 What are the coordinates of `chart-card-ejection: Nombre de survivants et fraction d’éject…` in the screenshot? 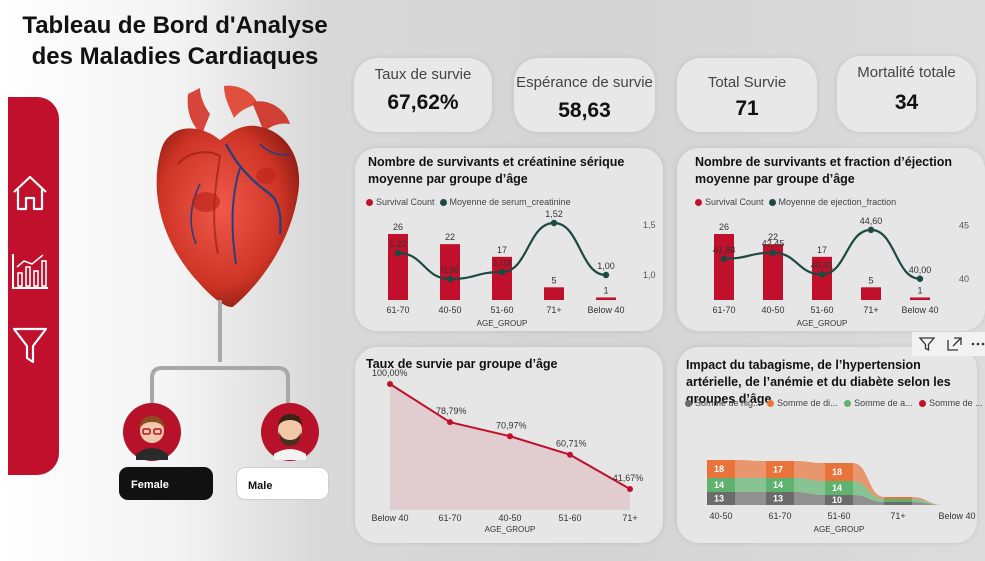 It's located at (831, 239).